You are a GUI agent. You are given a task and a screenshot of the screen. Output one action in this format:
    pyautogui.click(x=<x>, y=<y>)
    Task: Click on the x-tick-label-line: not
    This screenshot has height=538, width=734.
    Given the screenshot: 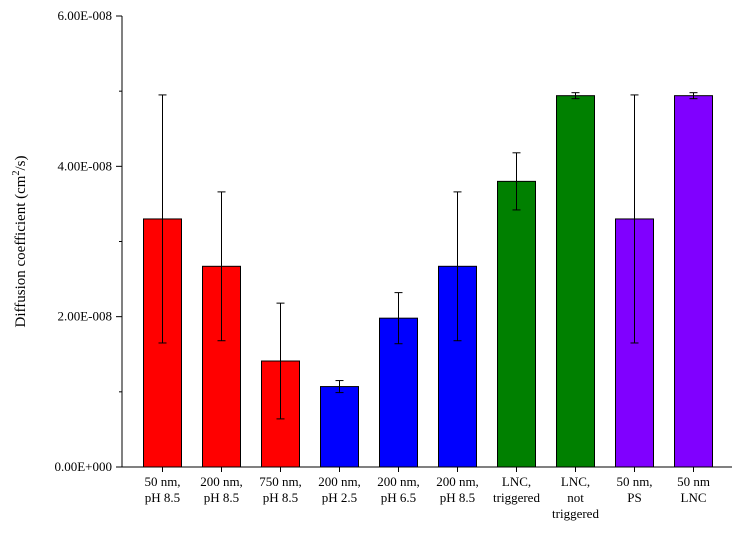 What is the action you would take?
    pyautogui.click(x=575, y=497)
    